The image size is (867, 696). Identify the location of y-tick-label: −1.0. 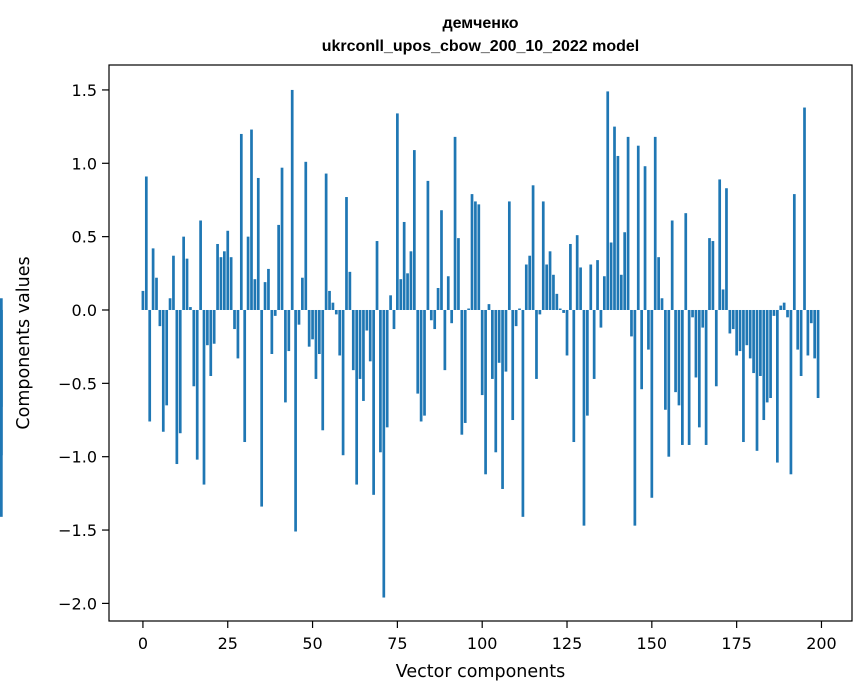
(77, 457).